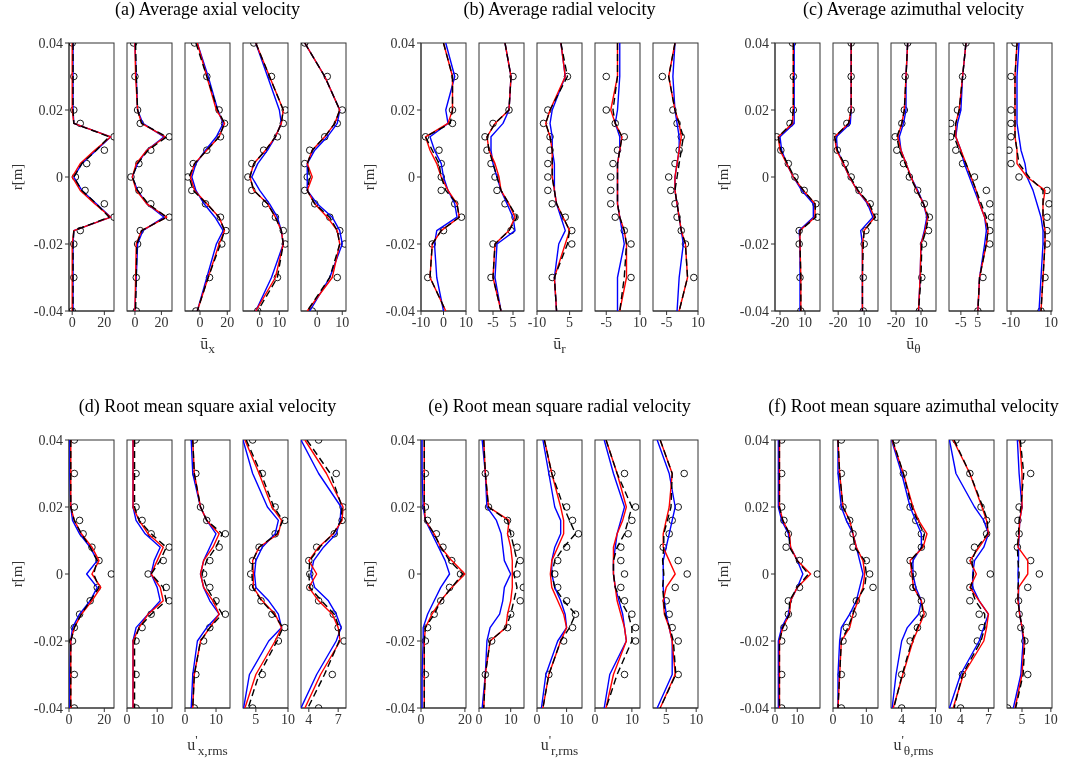 This screenshot has height=776, width=1065. Describe the element at coordinates (559, 10) in the screenshot. I see `chart-title: (b) Average radial velocity` at that location.